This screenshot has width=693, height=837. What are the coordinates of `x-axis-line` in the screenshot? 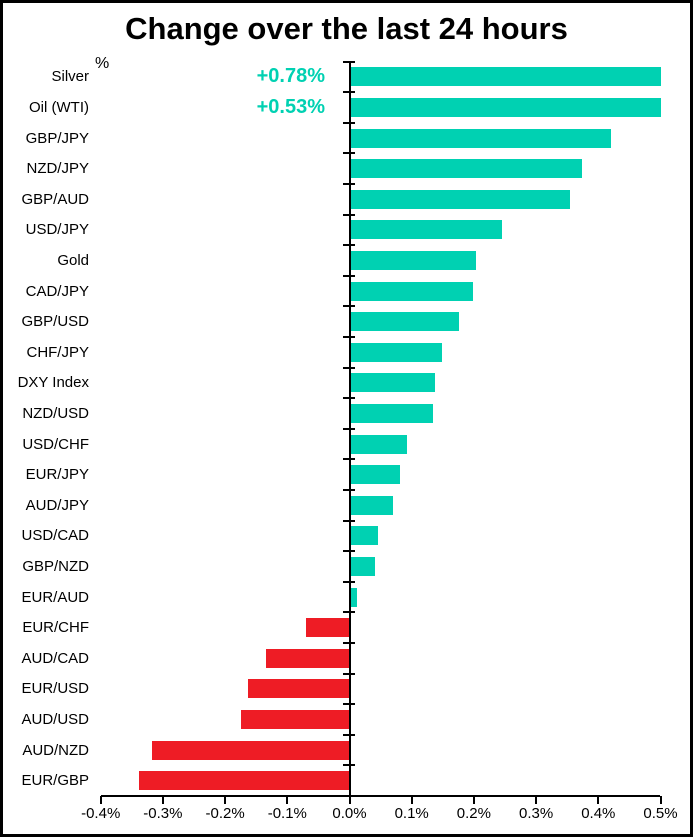 It's located at (380, 796).